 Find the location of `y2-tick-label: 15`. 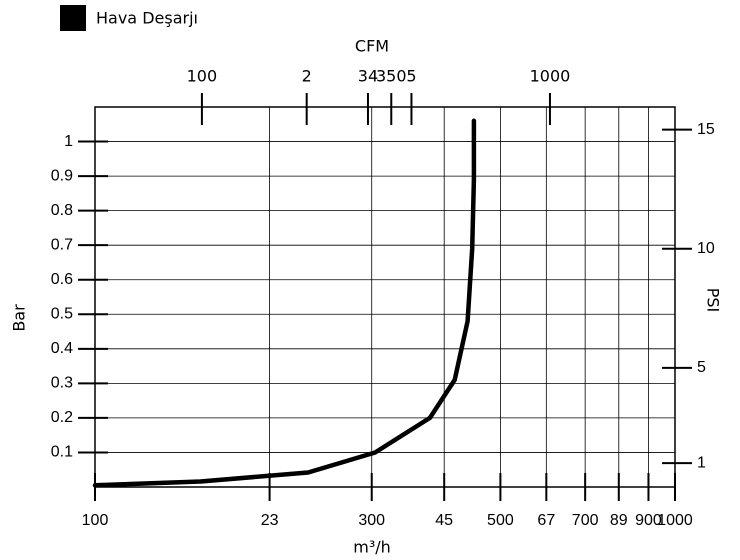

y2-tick-label: 15 is located at coordinates (706, 129).